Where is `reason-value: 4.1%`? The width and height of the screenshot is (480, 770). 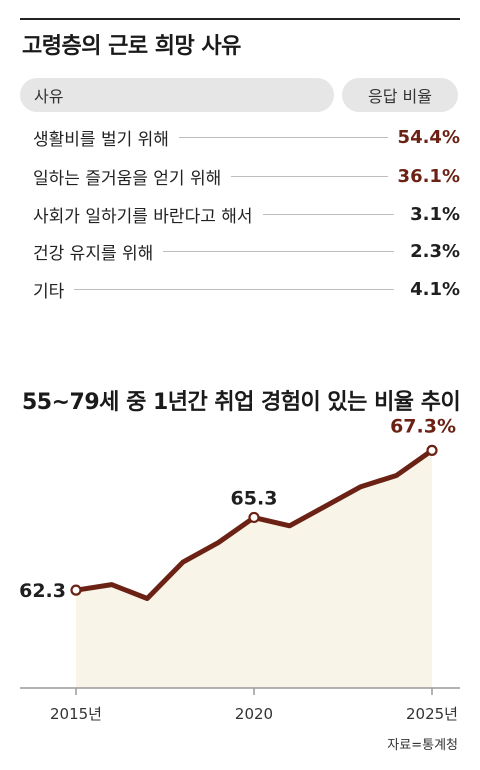
reason-value: 4.1% is located at coordinates (435, 289).